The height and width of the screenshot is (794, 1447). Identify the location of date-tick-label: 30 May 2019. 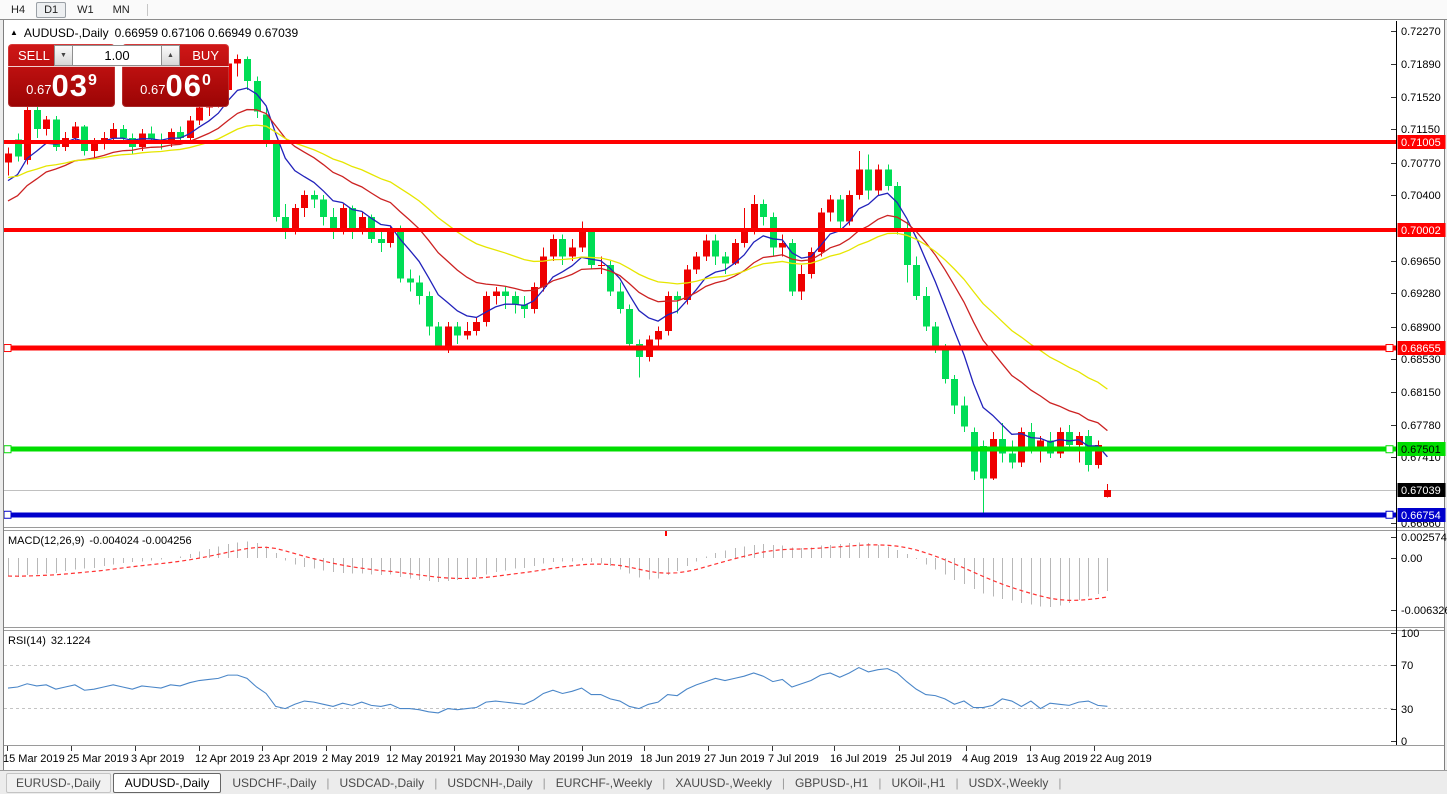
(546, 759).